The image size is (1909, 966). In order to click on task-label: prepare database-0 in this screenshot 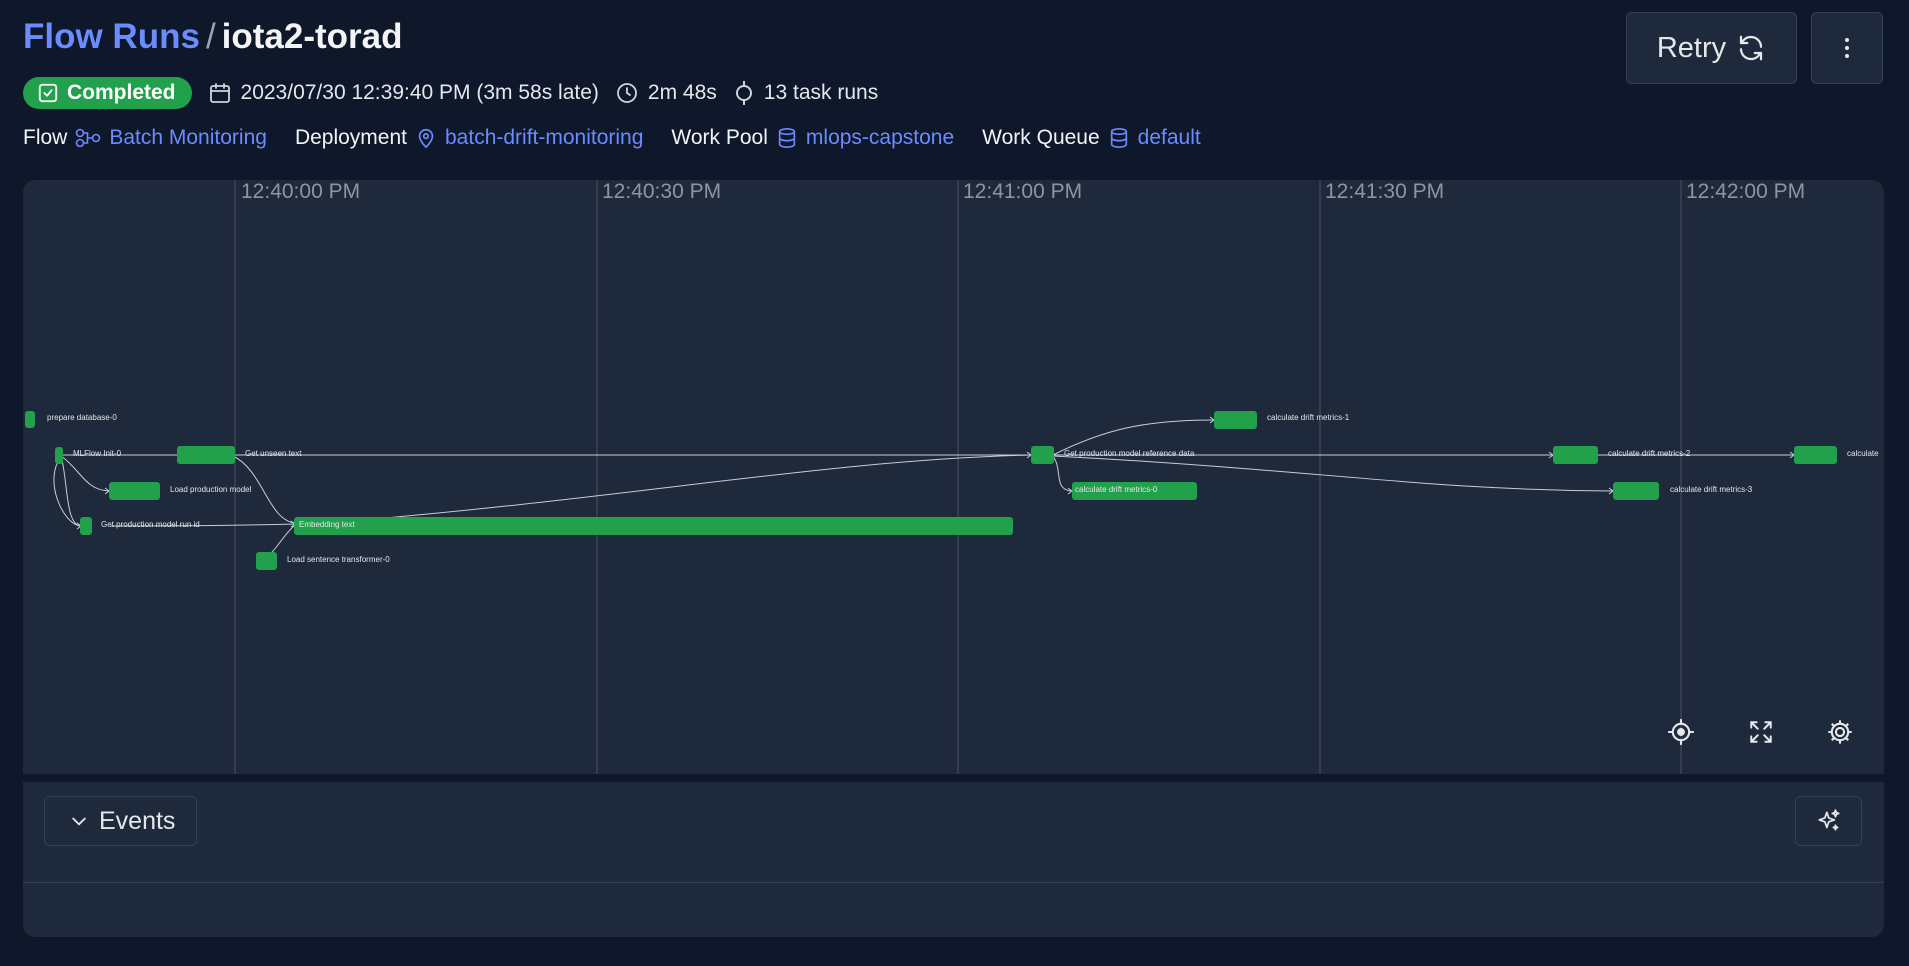, I will do `click(82, 417)`.